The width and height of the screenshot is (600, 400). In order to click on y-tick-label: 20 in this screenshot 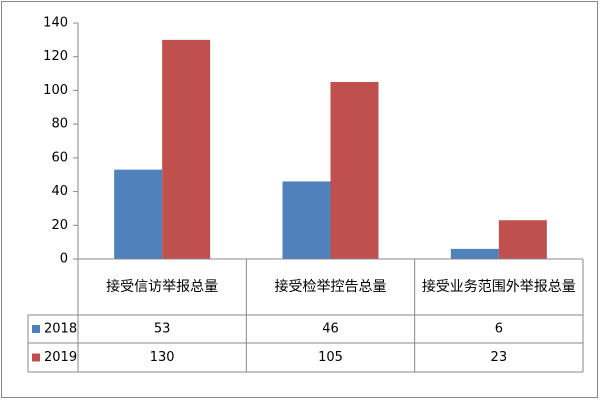, I will do `click(59, 225)`.